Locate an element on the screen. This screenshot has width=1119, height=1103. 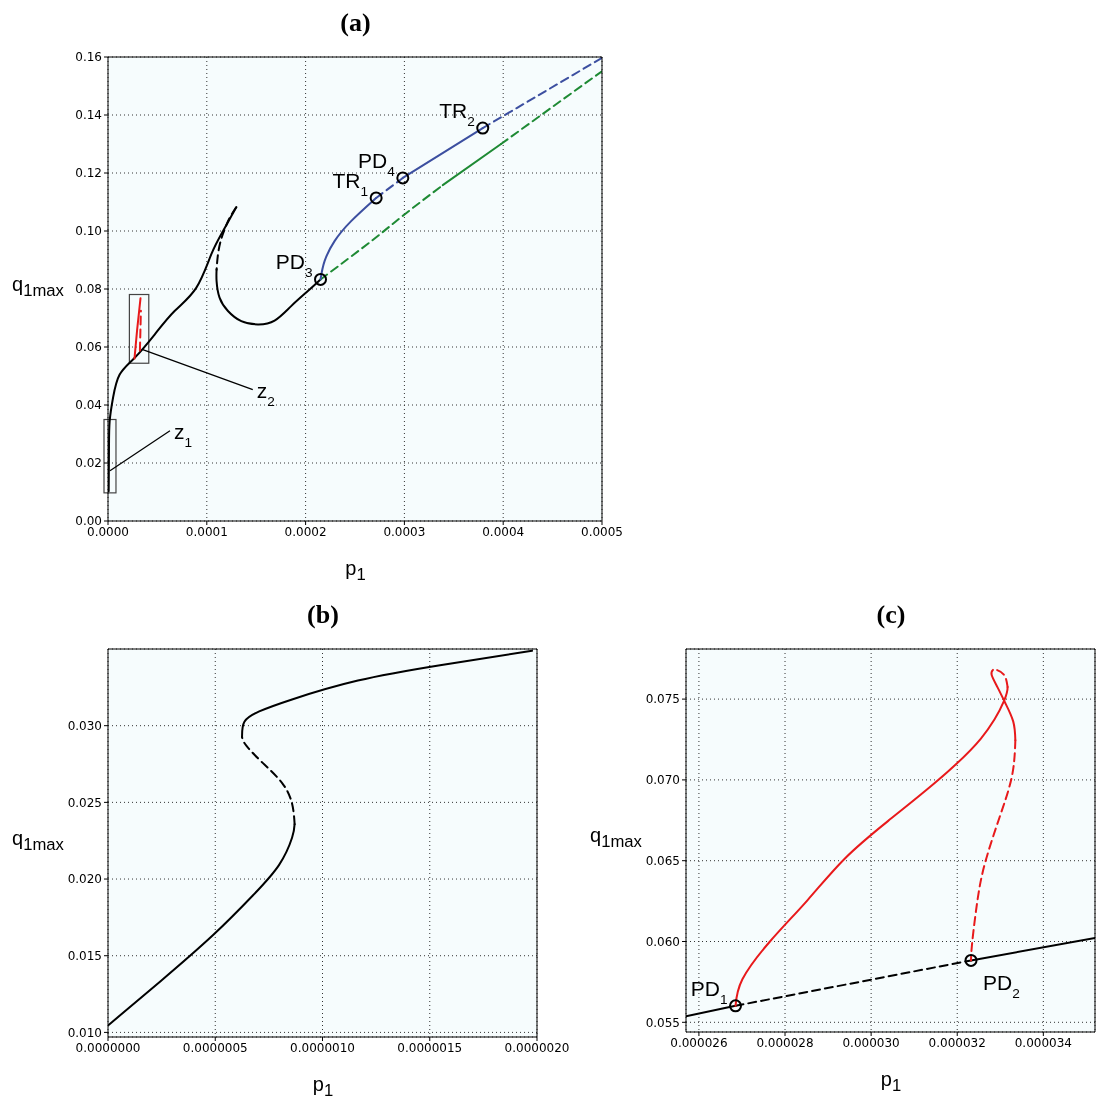
x-tick-label: 0.0002 is located at coordinates (305, 531).